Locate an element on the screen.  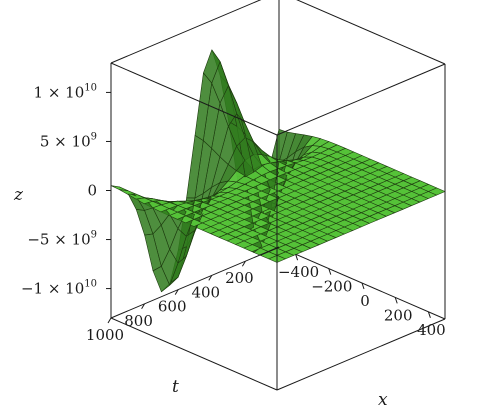
t-tick-label: 600 is located at coordinates (172, 307).